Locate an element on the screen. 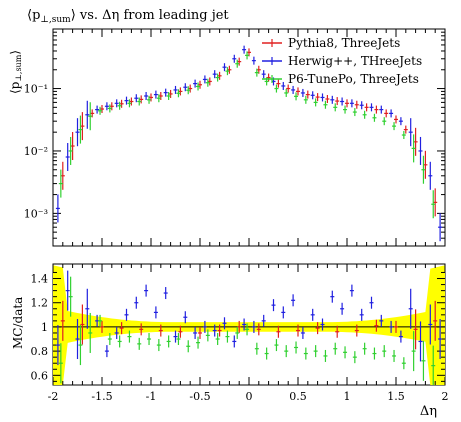 The height and width of the screenshot is (422, 461). x-tick-label: 2 is located at coordinates (445, 396).